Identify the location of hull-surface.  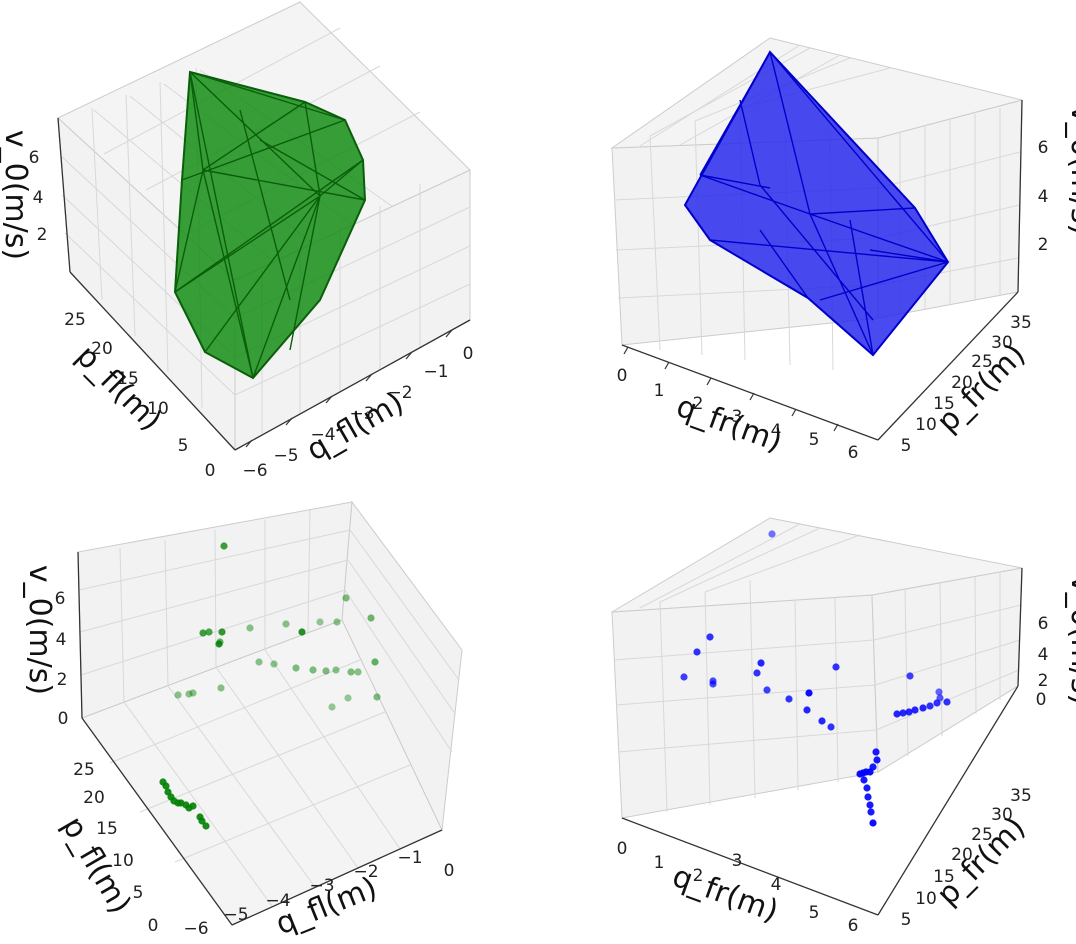
(816, 203).